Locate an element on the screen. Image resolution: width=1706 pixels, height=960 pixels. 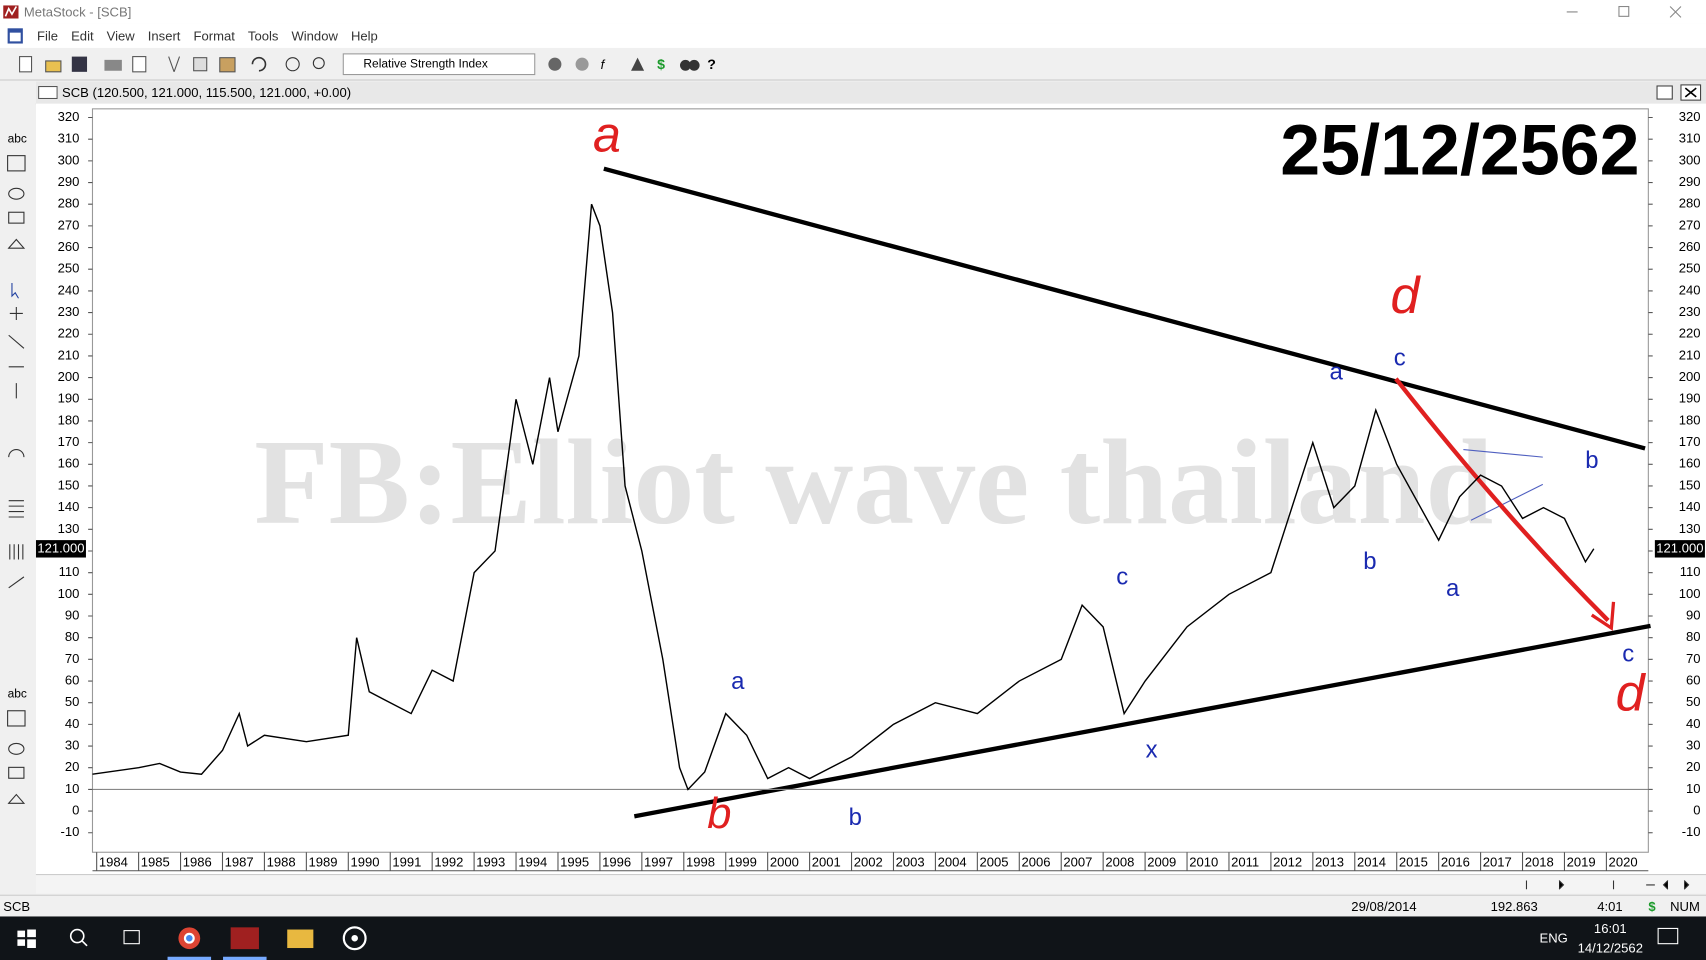
clock-date: 14/12/2562 is located at coordinates (1610, 948).